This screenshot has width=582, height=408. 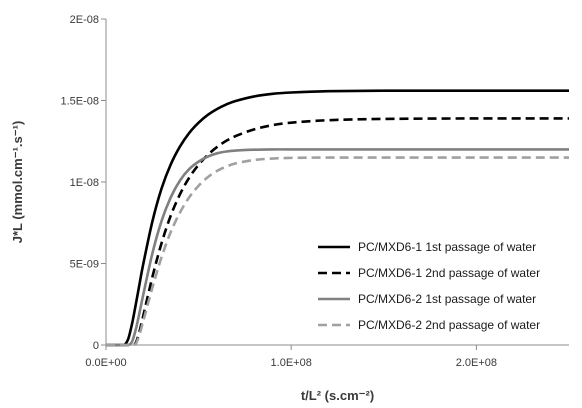 I want to click on y-tick-label: 2E-08, so click(x=84, y=20).